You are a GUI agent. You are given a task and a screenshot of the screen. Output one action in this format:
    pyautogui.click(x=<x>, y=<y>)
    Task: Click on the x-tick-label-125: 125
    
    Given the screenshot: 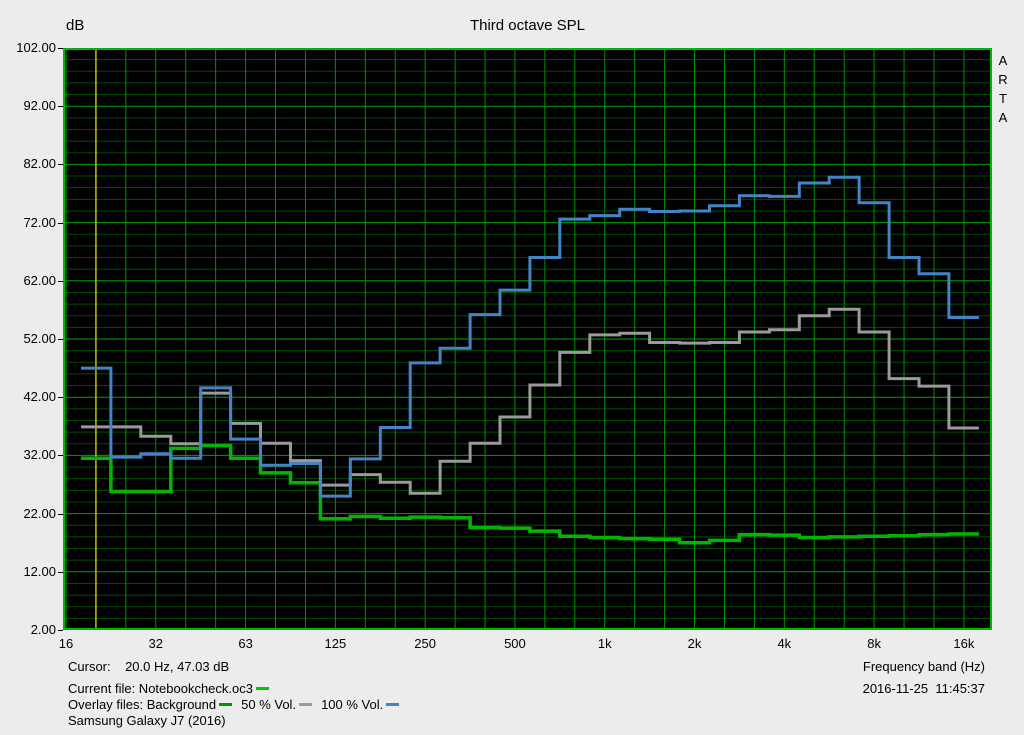 What is the action you would take?
    pyautogui.click(x=335, y=643)
    